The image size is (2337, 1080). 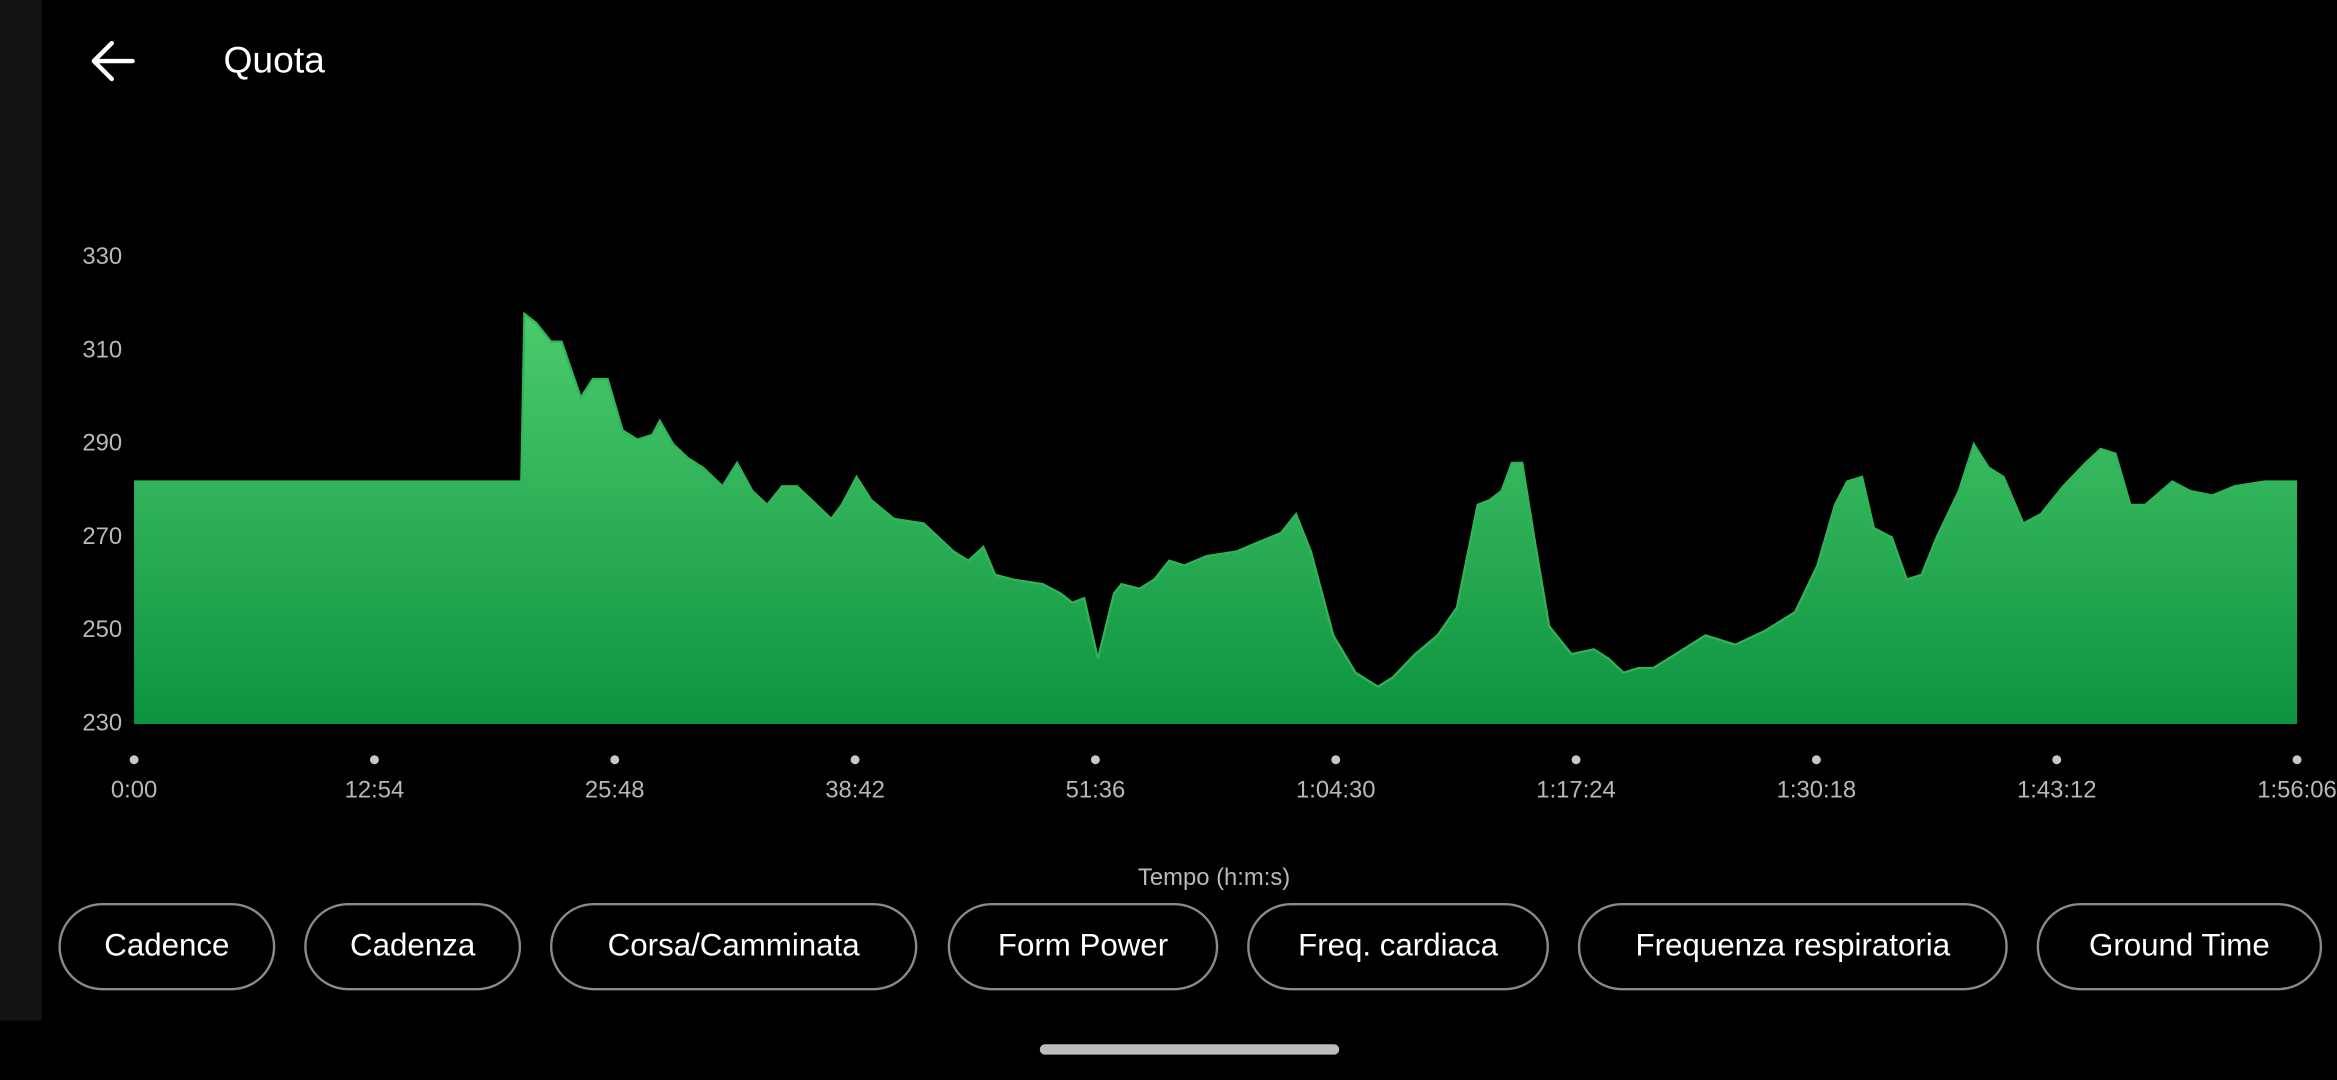 I want to click on x-tick-label: 1:43:12, so click(x=2057, y=789).